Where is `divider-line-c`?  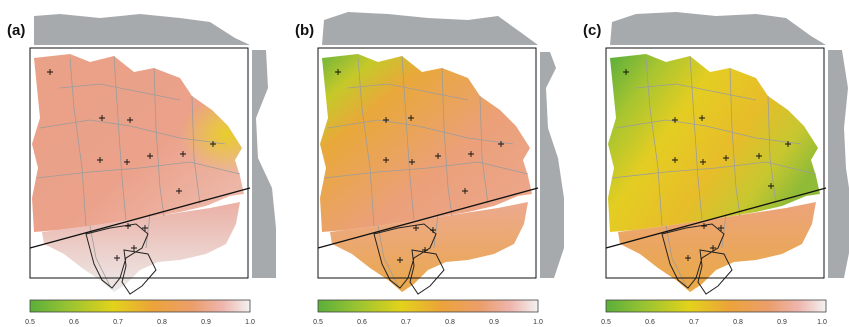
divider-line-c is located at coordinates (716, 218).